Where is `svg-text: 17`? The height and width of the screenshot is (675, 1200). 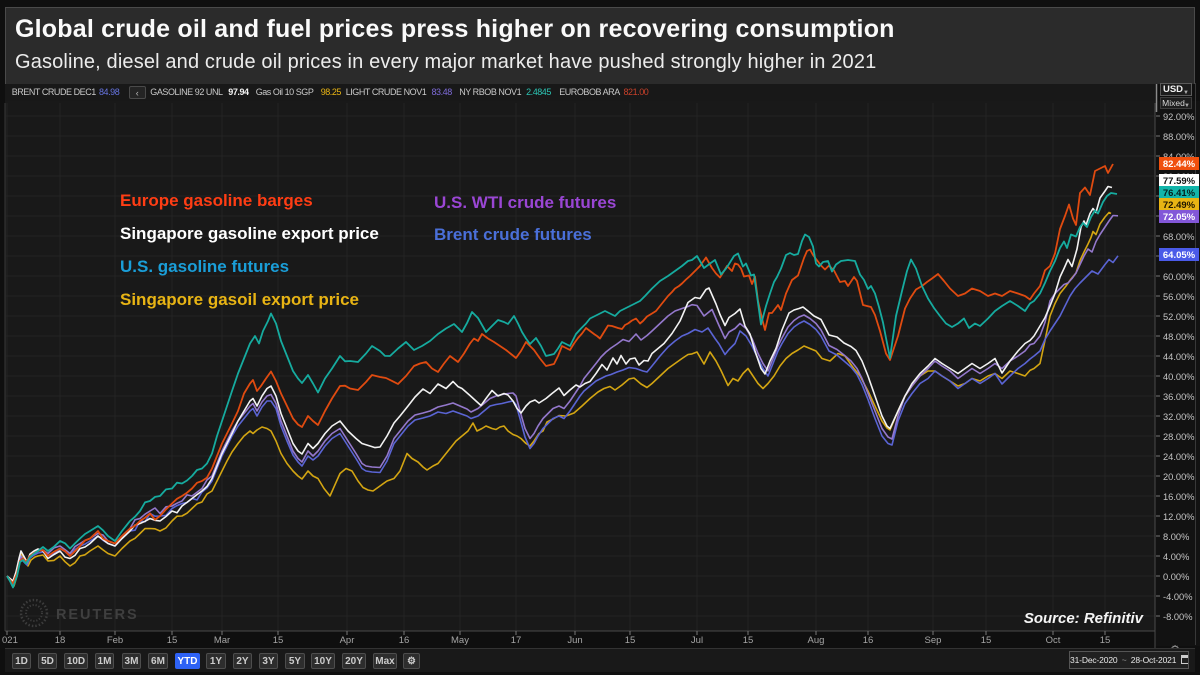 svg-text: 17 is located at coordinates (516, 640).